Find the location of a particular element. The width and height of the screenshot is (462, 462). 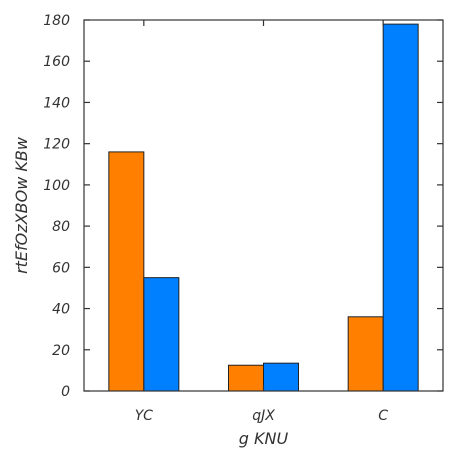

bar-series1-qjx is located at coordinates (246, 378).